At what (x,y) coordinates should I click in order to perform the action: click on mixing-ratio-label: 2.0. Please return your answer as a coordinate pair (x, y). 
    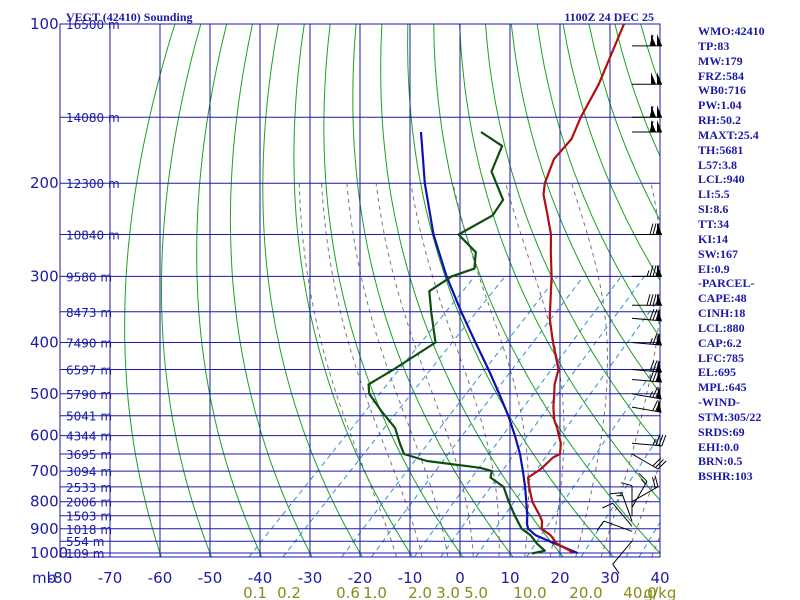
    Looking at the image, I should click on (420, 592).